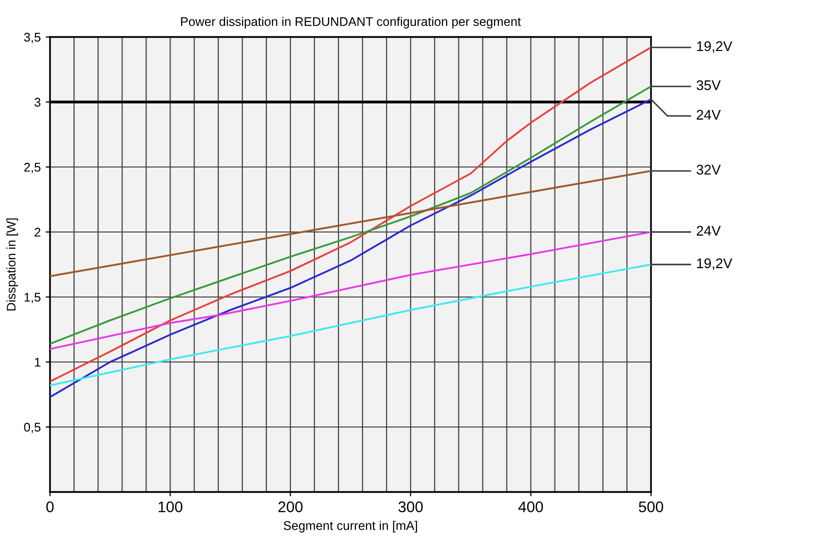  I want to click on y-tick-label: 2,5, so click(32, 168).